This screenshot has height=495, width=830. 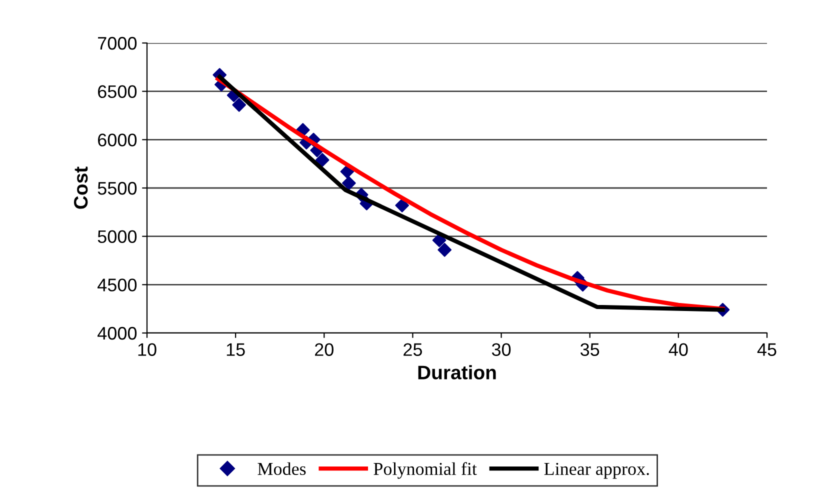 I want to click on y-tick-label: 5000, so click(x=117, y=237).